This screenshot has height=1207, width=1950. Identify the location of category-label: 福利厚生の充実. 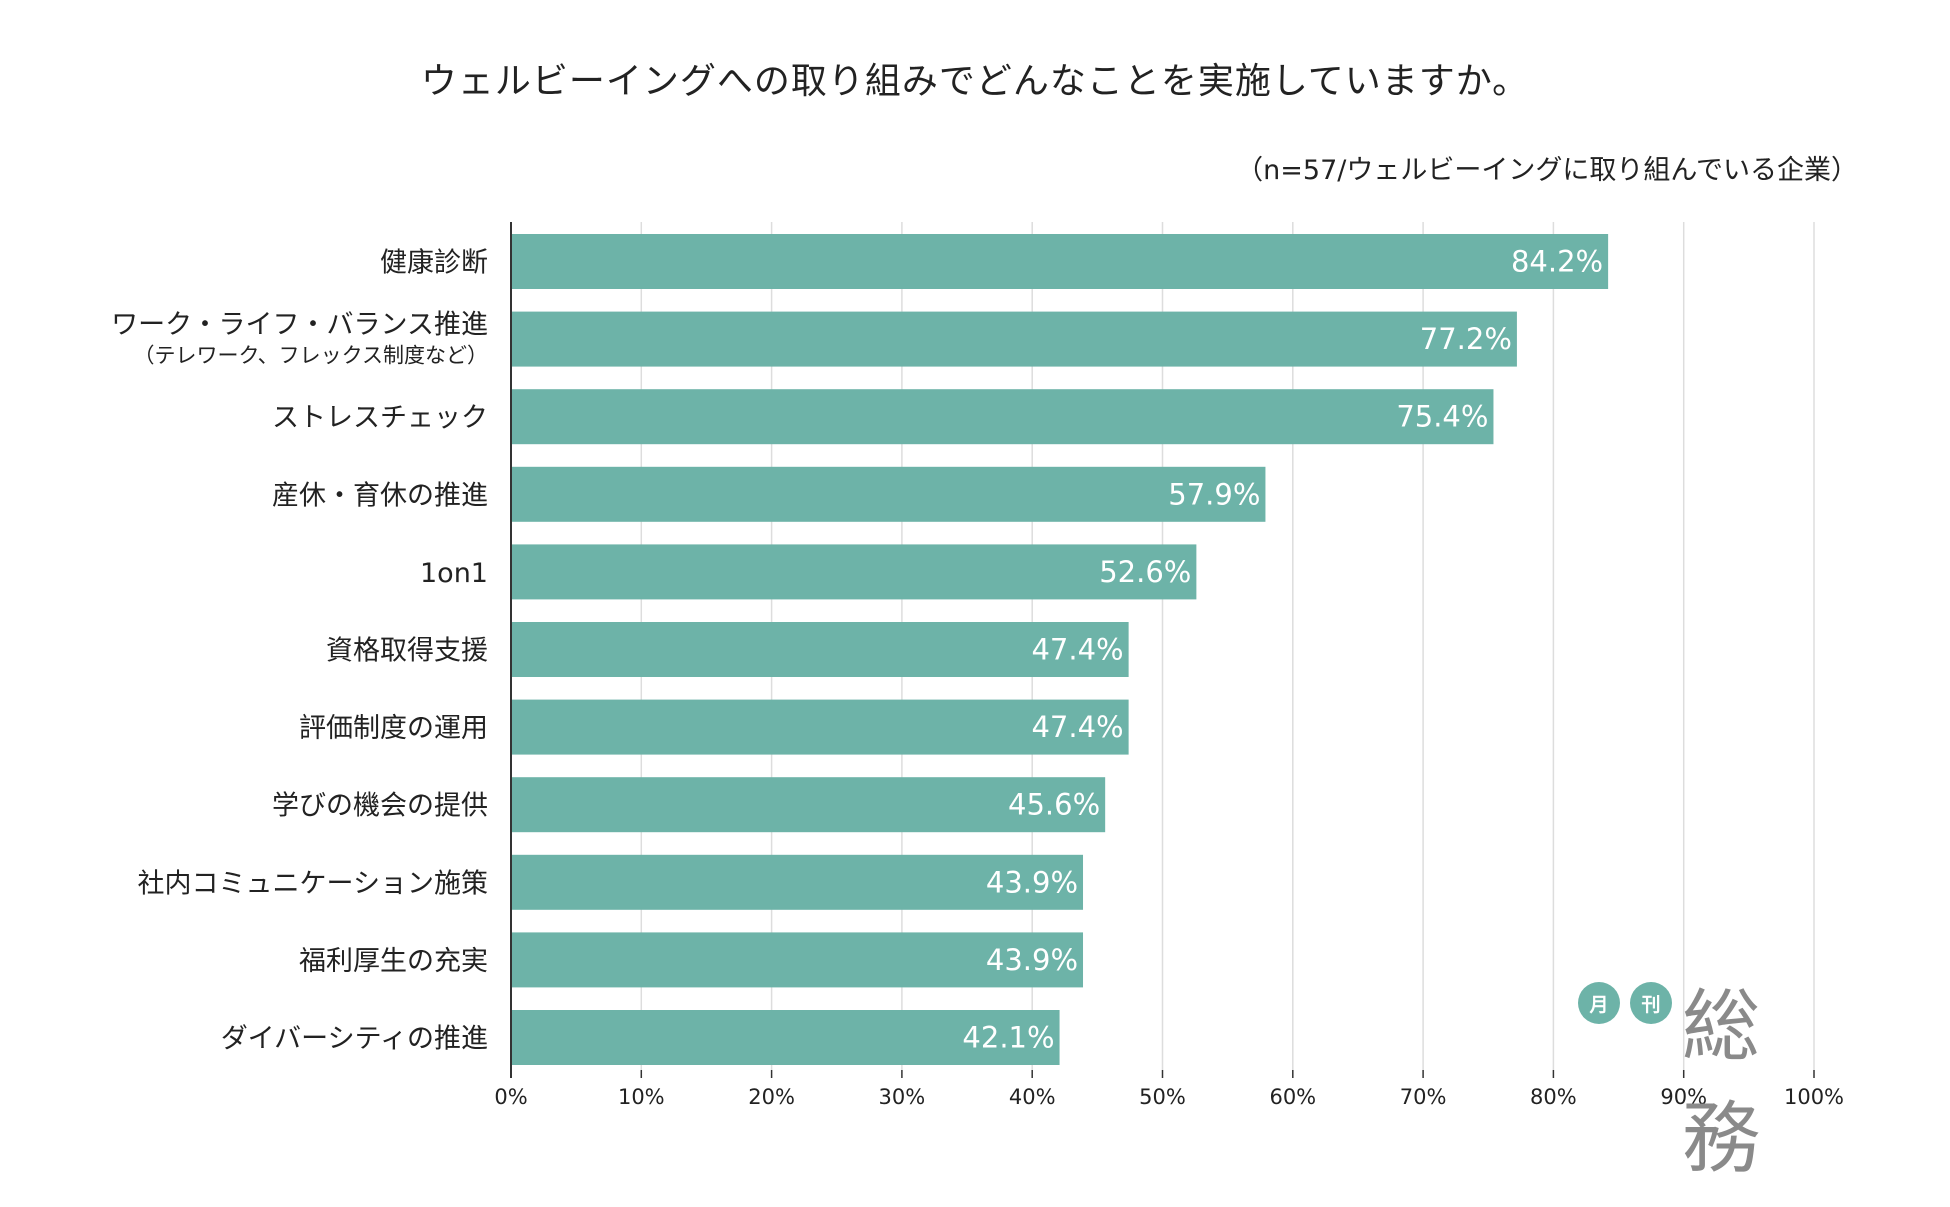
(393, 961).